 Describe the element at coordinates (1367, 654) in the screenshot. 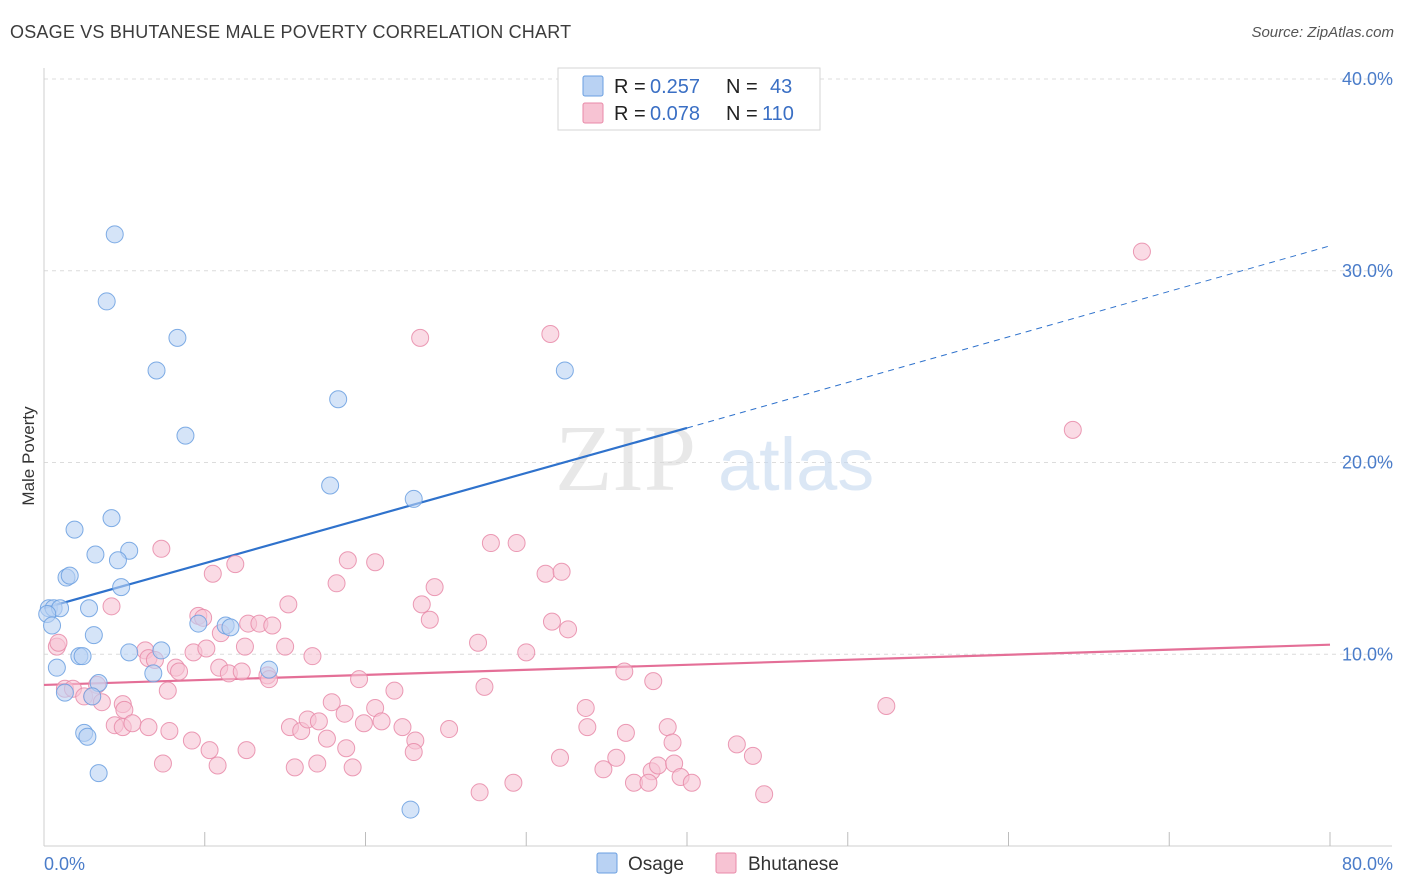

I see `y-tick-label-10: 10.0%` at that location.